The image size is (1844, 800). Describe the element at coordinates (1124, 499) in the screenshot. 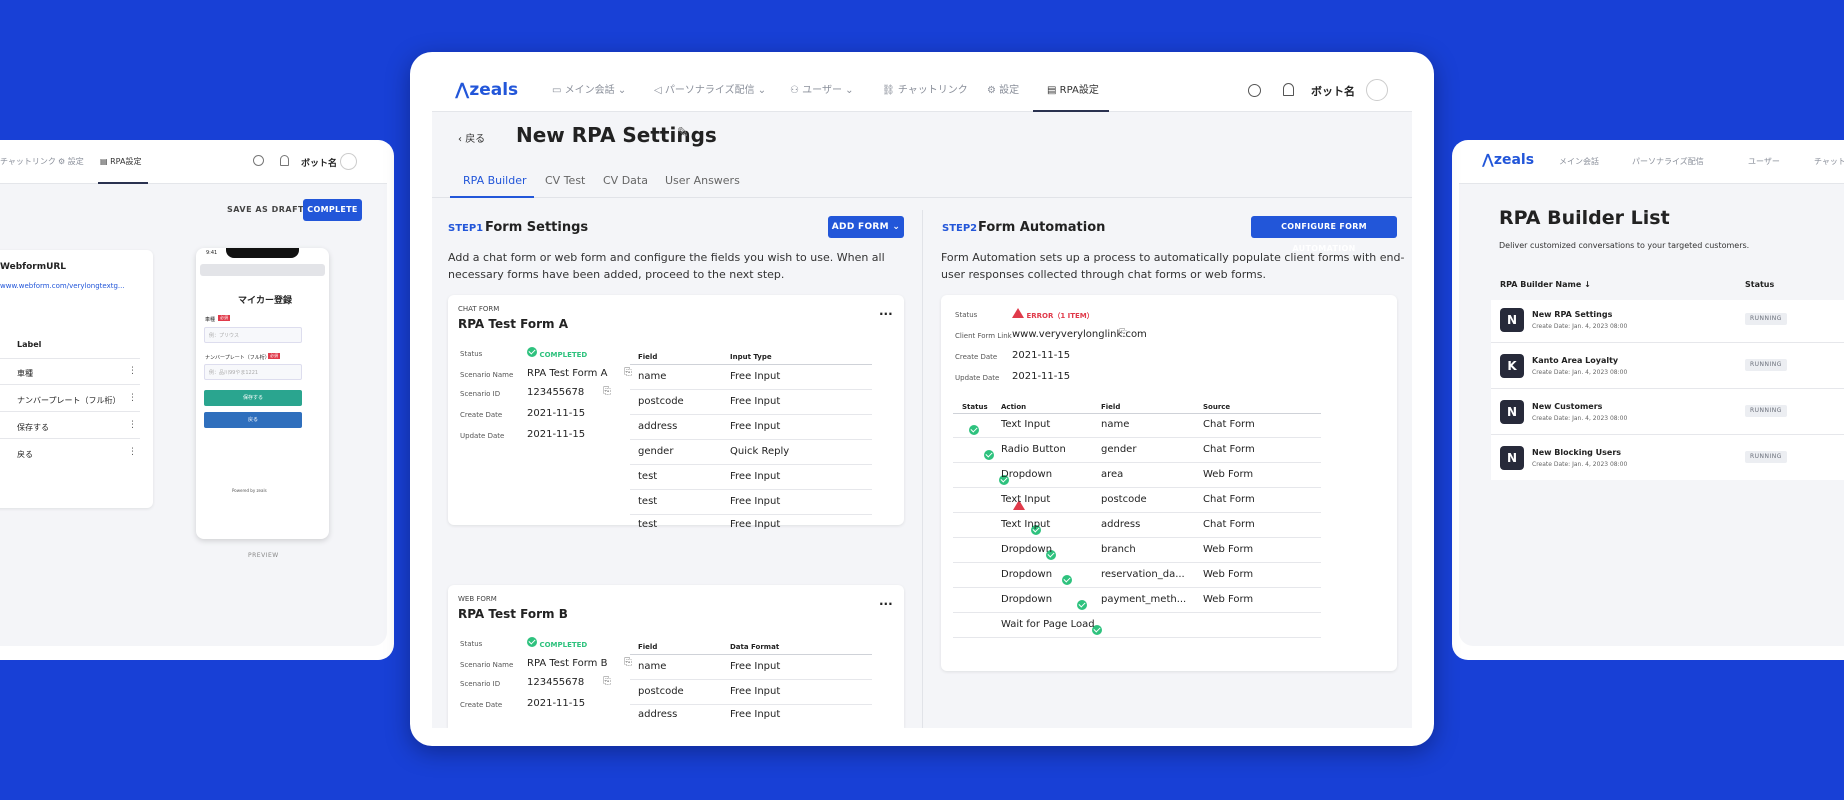

I see `row-field: postcode` at that location.